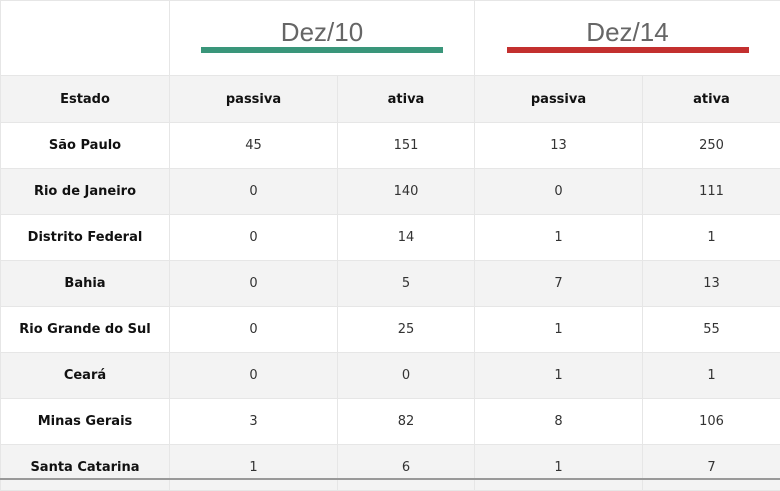 This screenshot has height=491, width=780. I want to click on value-cell: 106, so click(711, 422).